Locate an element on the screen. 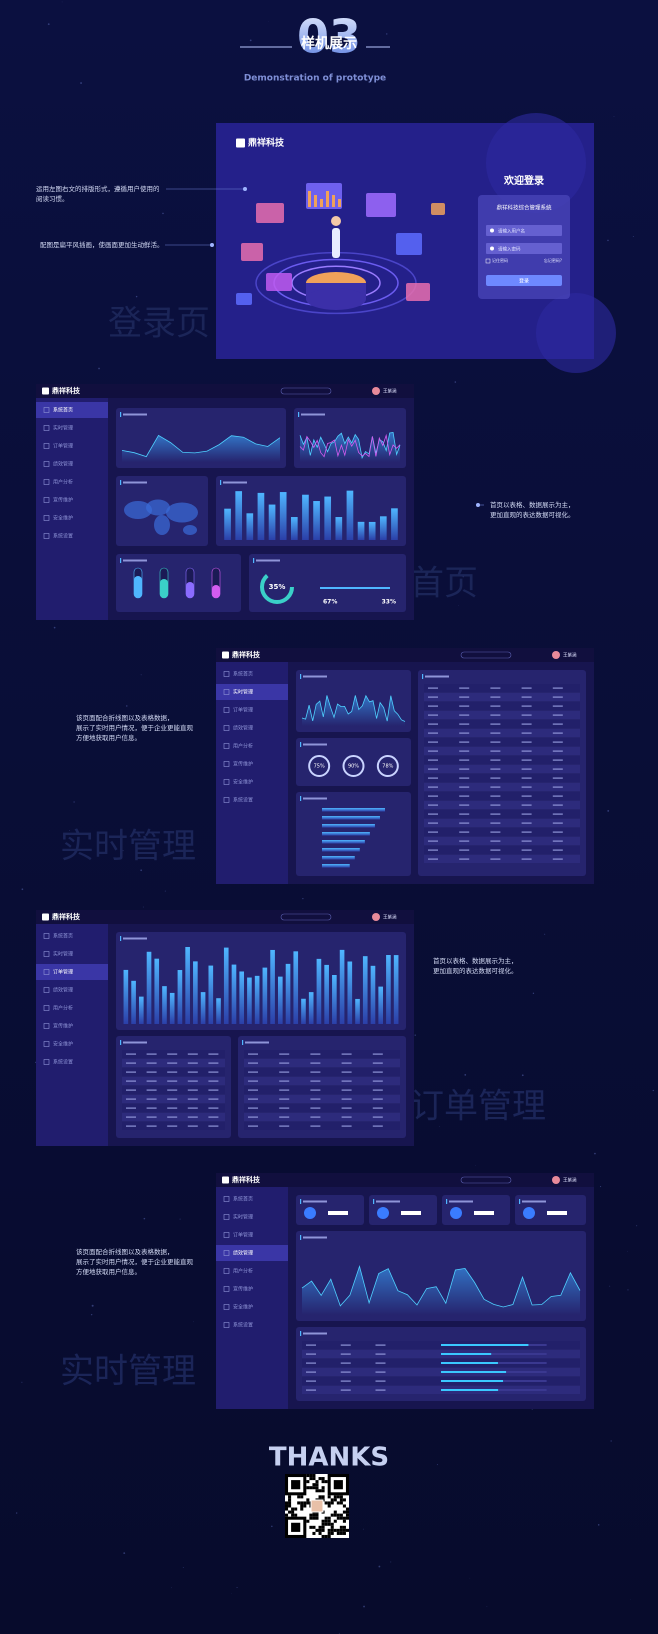 This screenshot has height=1634, width=658. split-bar is located at coordinates (355, 588).